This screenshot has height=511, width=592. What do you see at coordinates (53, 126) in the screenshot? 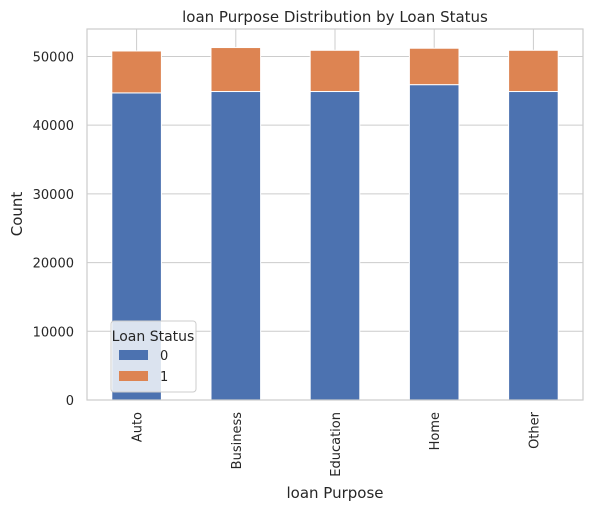
I see `y-tick-label: 40000` at bounding box center [53, 126].